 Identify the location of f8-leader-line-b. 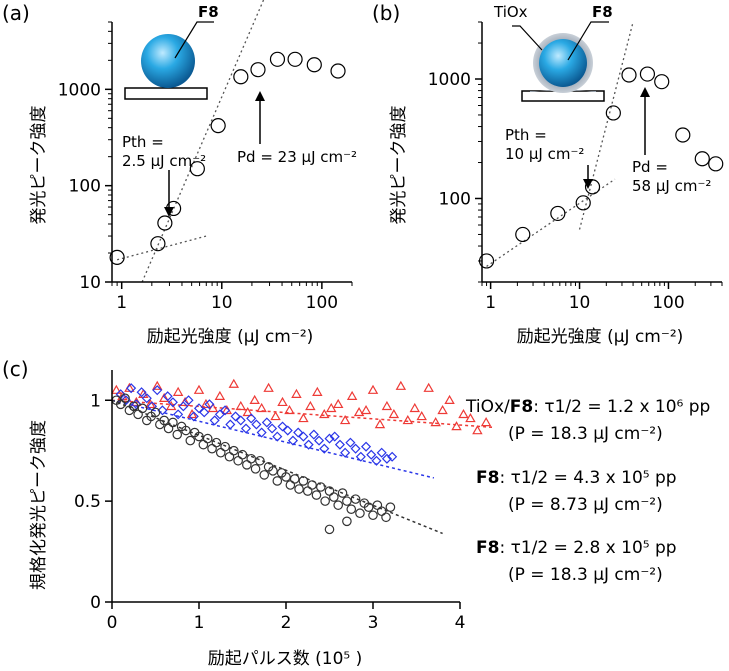
(588, 41).